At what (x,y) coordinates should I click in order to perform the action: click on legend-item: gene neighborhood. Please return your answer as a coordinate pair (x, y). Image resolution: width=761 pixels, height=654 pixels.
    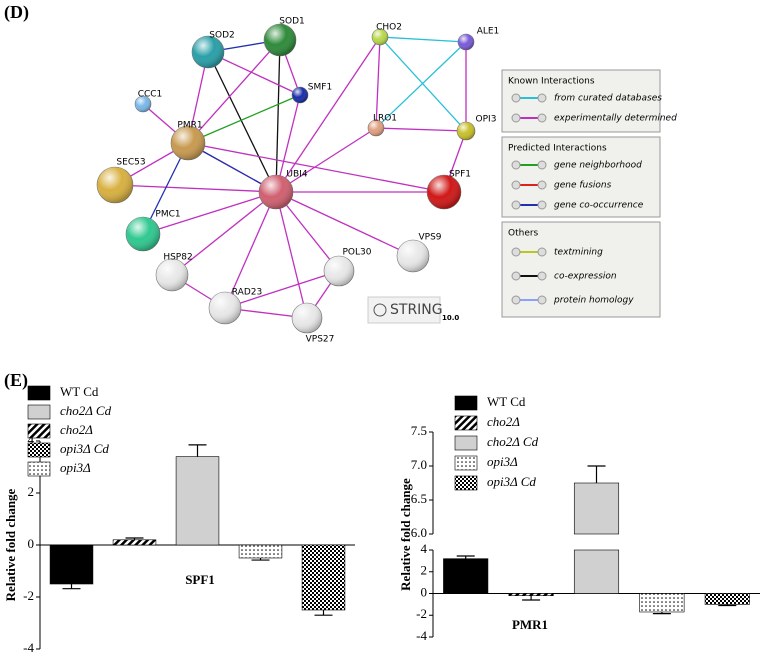
    Looking at the image, I should click on (598, 166).